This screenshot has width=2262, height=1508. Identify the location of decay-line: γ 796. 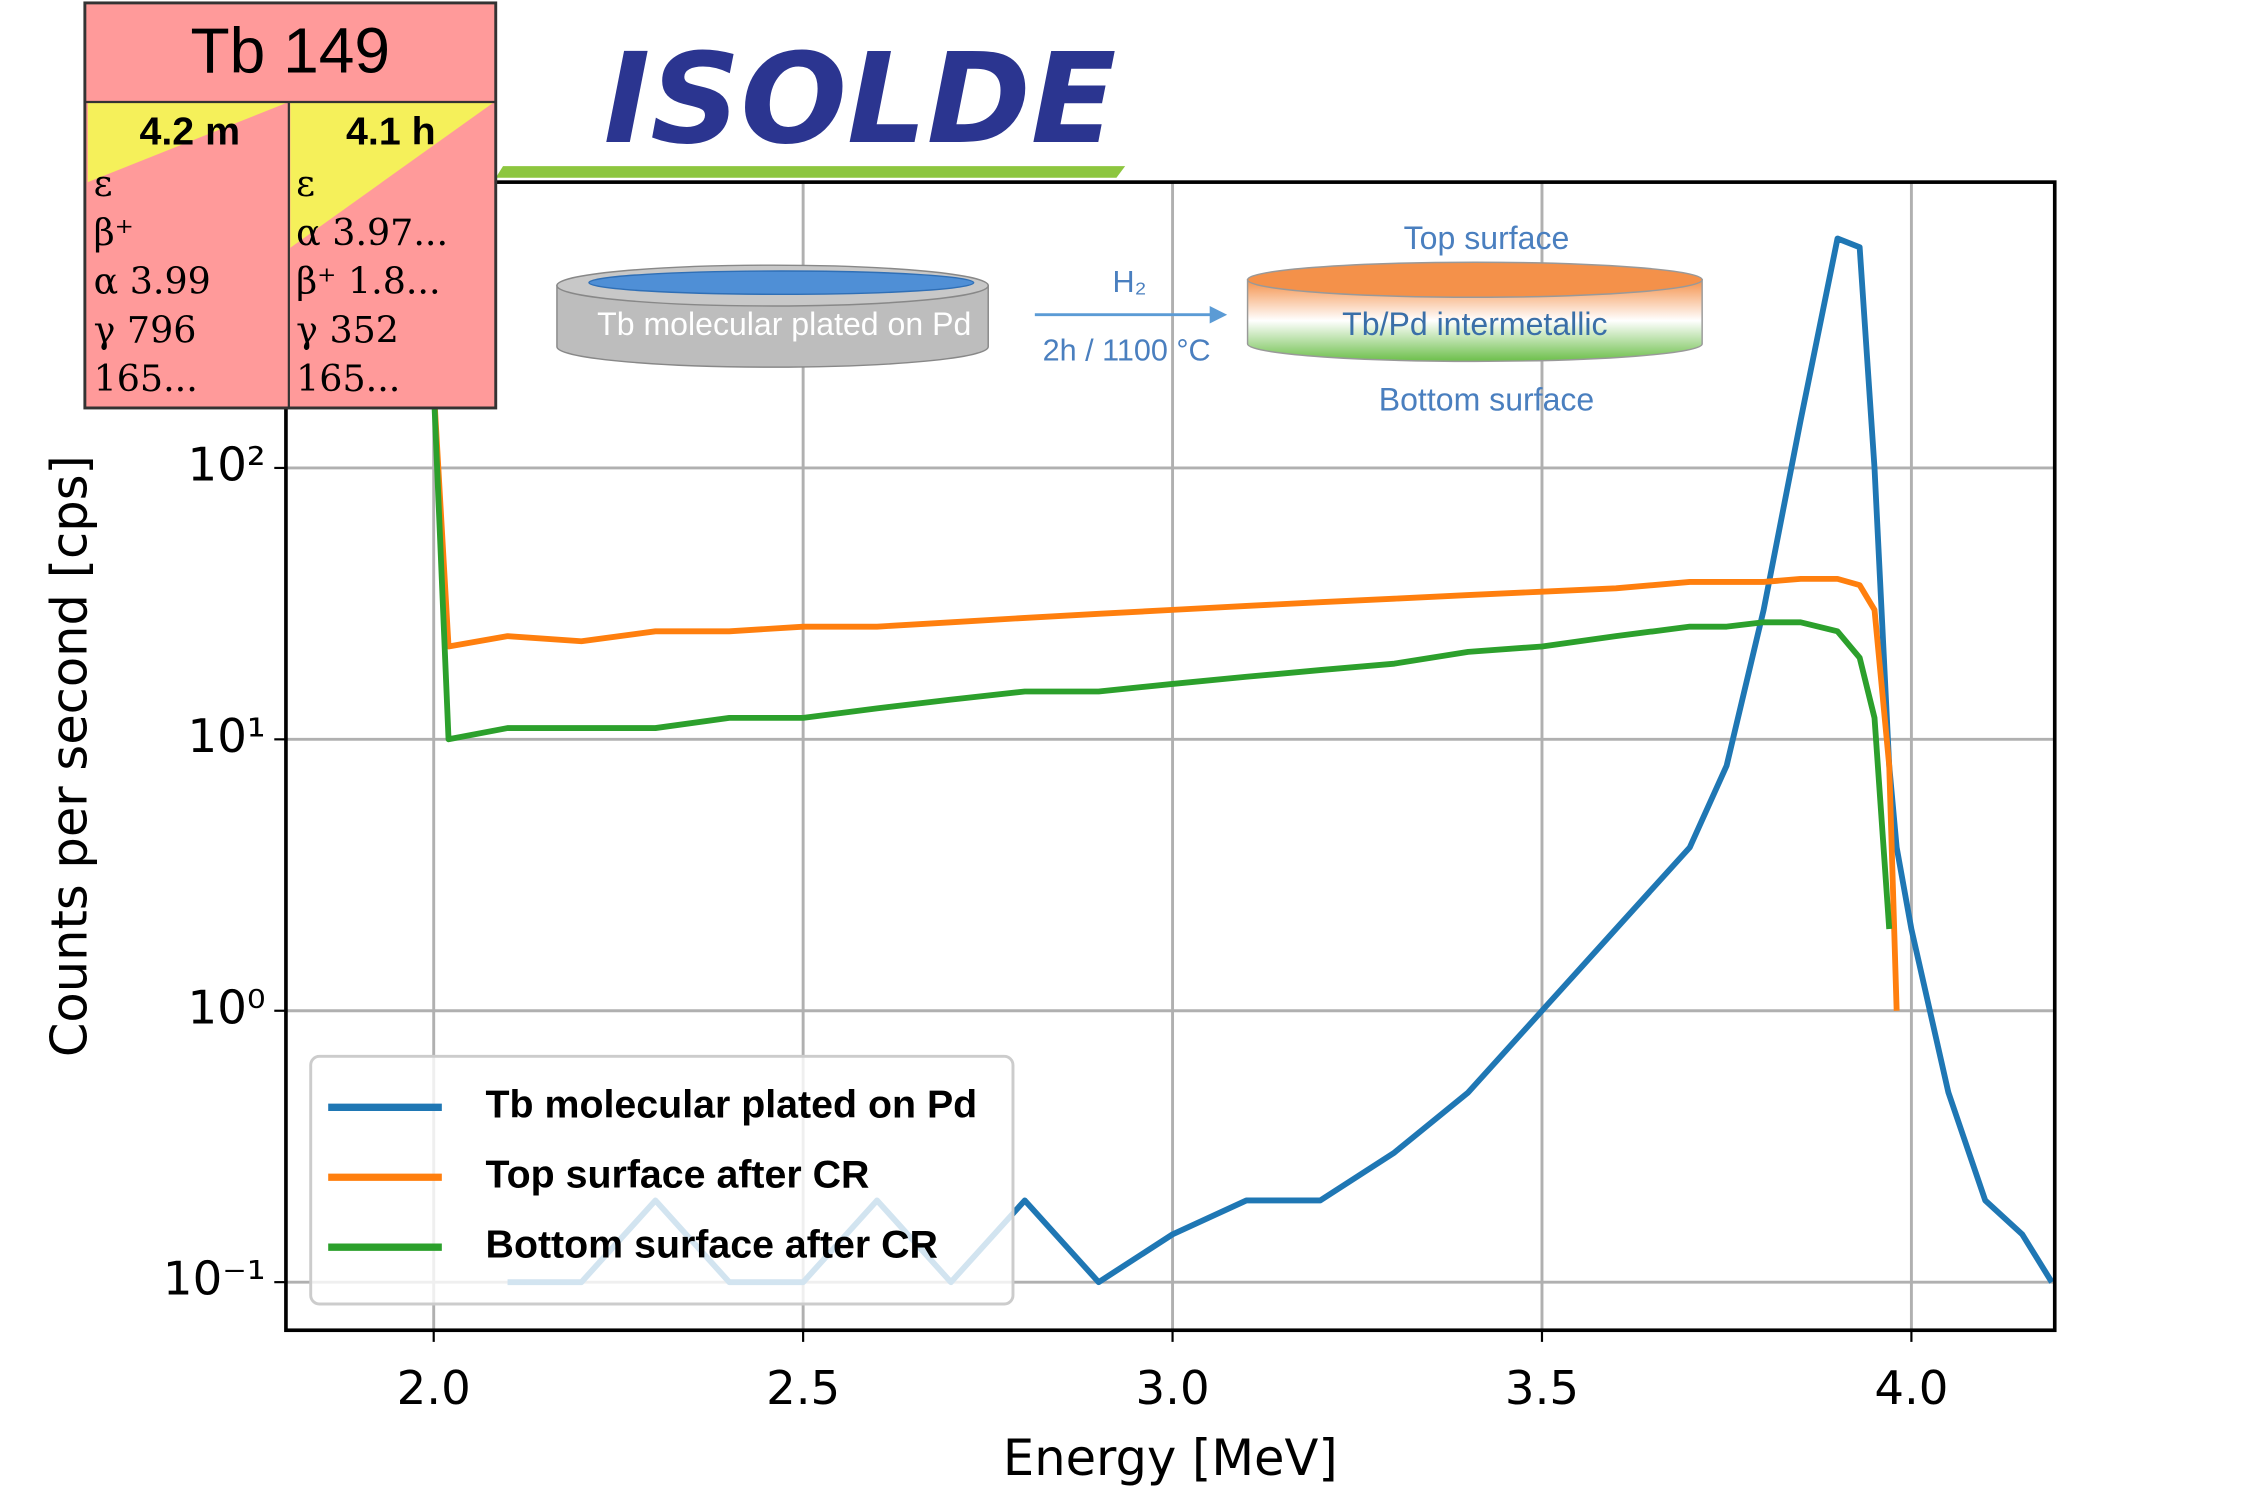
(145, 329).